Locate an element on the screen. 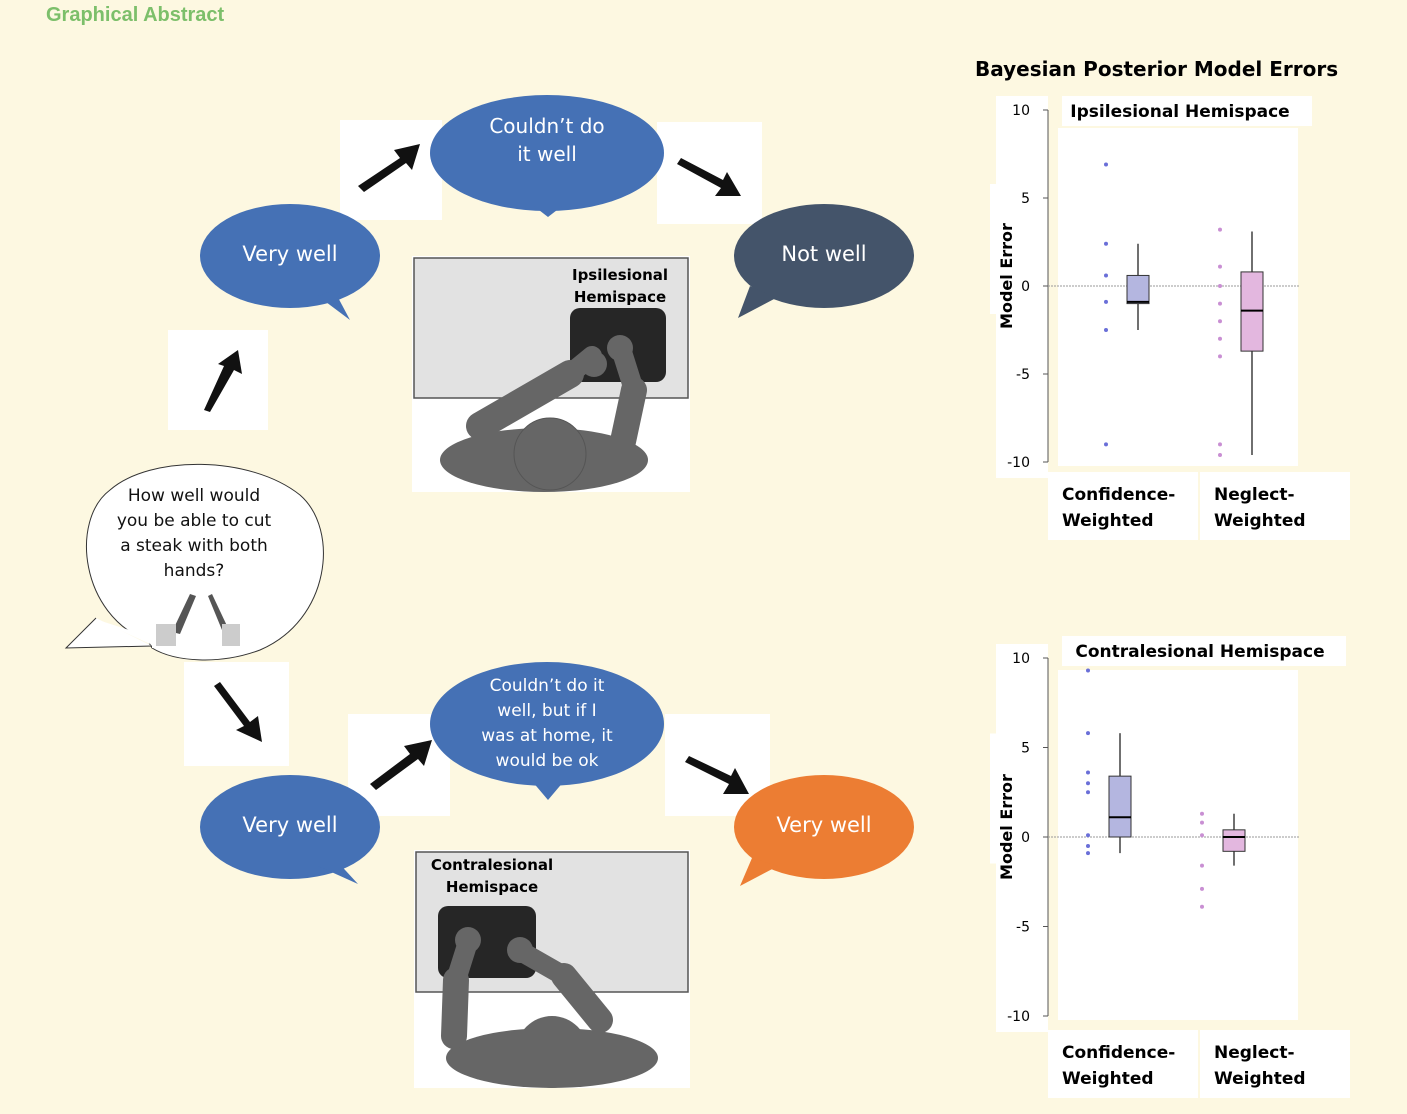  question-line: you be able to cut is located at coordinates (194, 521).